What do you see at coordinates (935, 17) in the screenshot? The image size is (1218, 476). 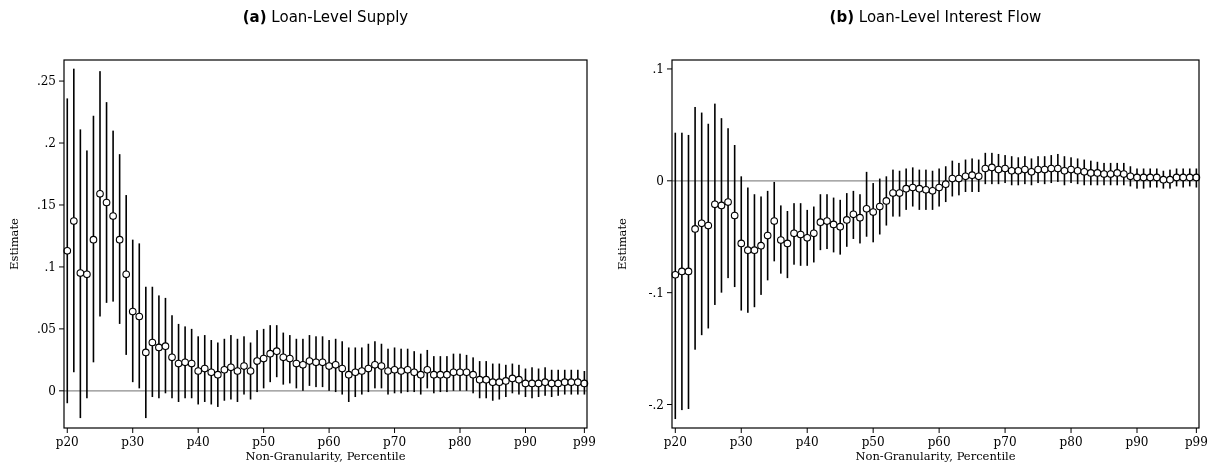 I see `chart-title: (b) Loan-Level Interest Flow` at bounding box center [935, 17].